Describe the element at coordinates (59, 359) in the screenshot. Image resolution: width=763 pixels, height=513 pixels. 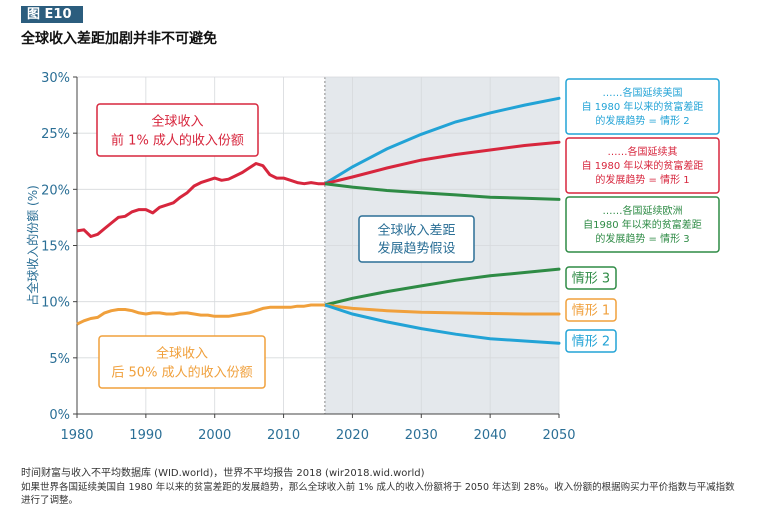
I see `y-tick-label: 5%` at that location.